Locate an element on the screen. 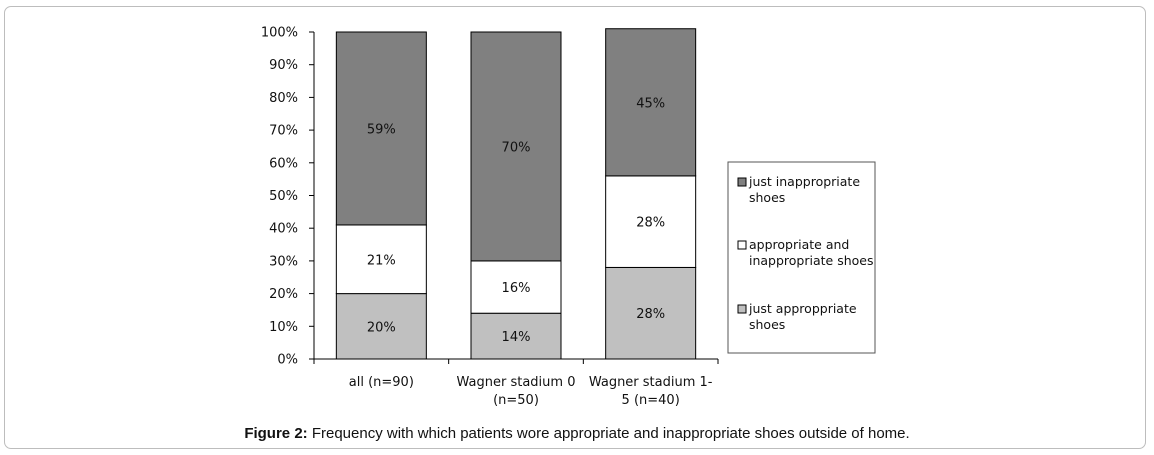  legend-box is located at coordinates (801, 257).